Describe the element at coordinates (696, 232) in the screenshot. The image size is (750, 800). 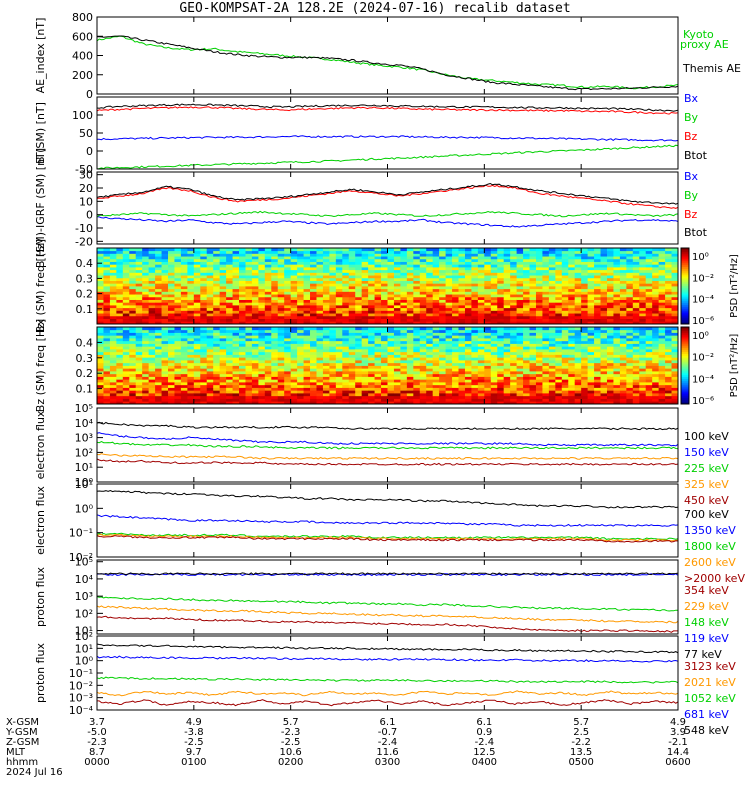
I see `legend-entry: Btot` at that location.